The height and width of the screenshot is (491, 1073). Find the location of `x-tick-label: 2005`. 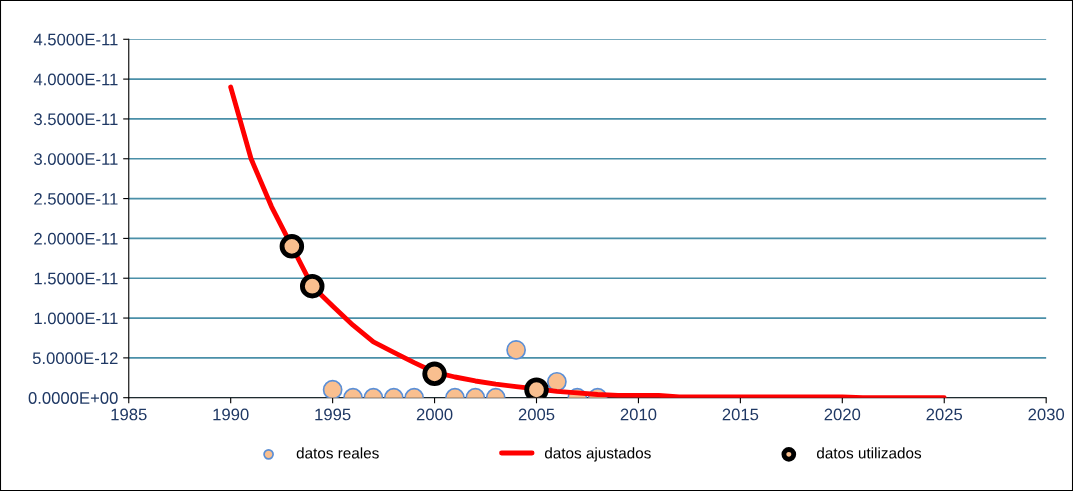

x-tick-label: 2005 is located at coordinates (536, 414).